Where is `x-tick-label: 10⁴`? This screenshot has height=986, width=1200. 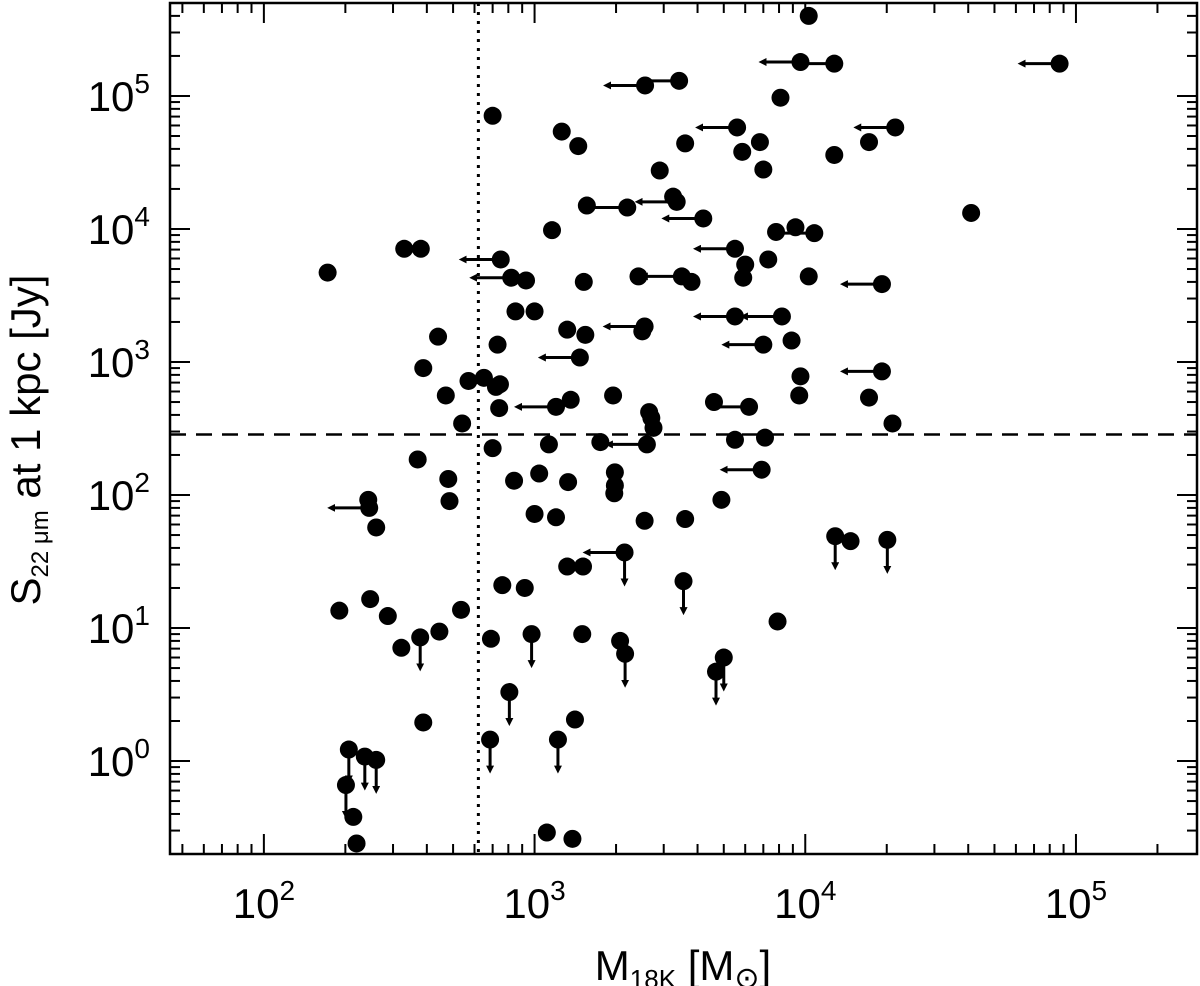
x-tick-label: 10⁴ is located at coordinates (805, 901).